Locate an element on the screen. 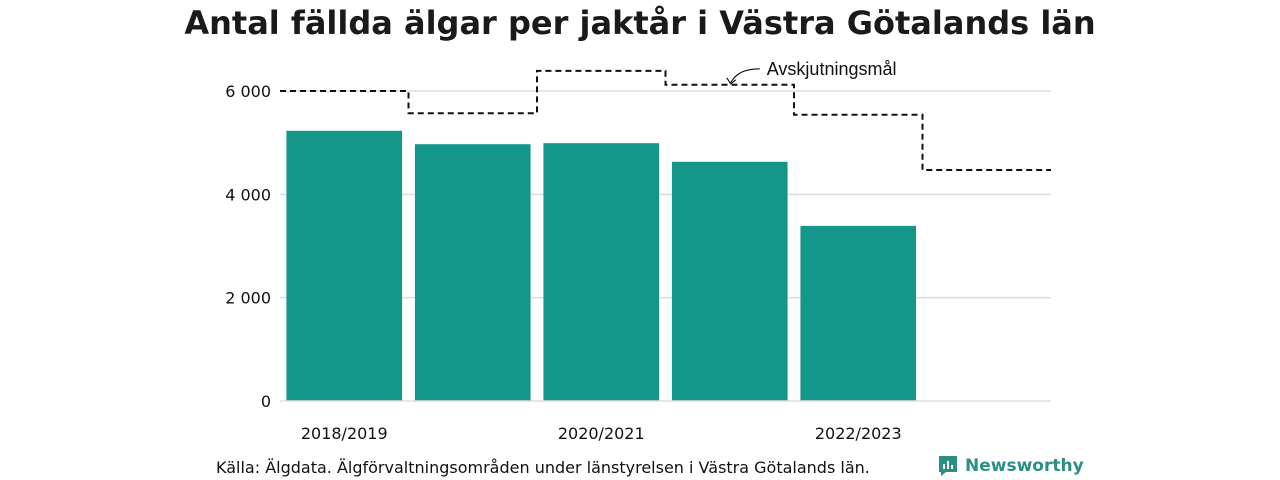 The image size is (1280, 480). target-step-line is located at coordinates (665, 120).